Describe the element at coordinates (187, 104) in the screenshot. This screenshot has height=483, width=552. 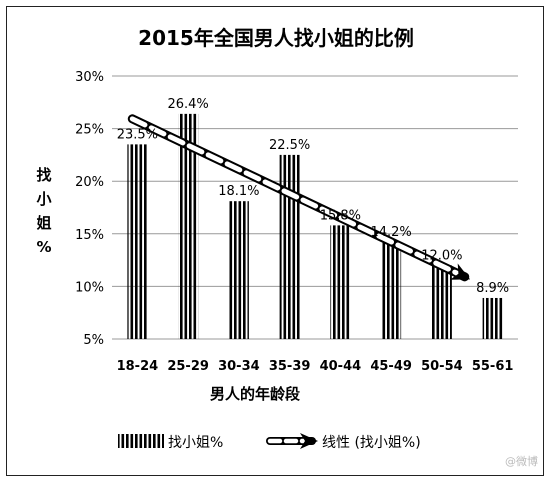
I see `data-label: 26.4%` at that location.